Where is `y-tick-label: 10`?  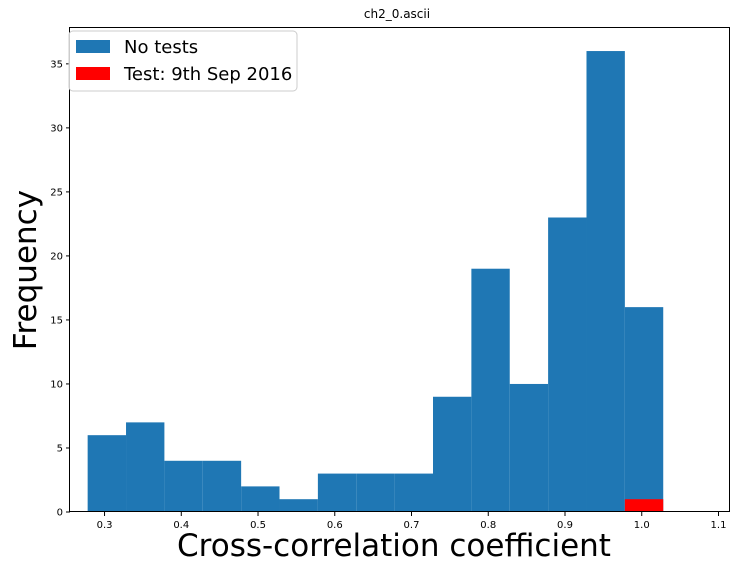
y-tick-label: 10 is located at coordinates (56, 384).